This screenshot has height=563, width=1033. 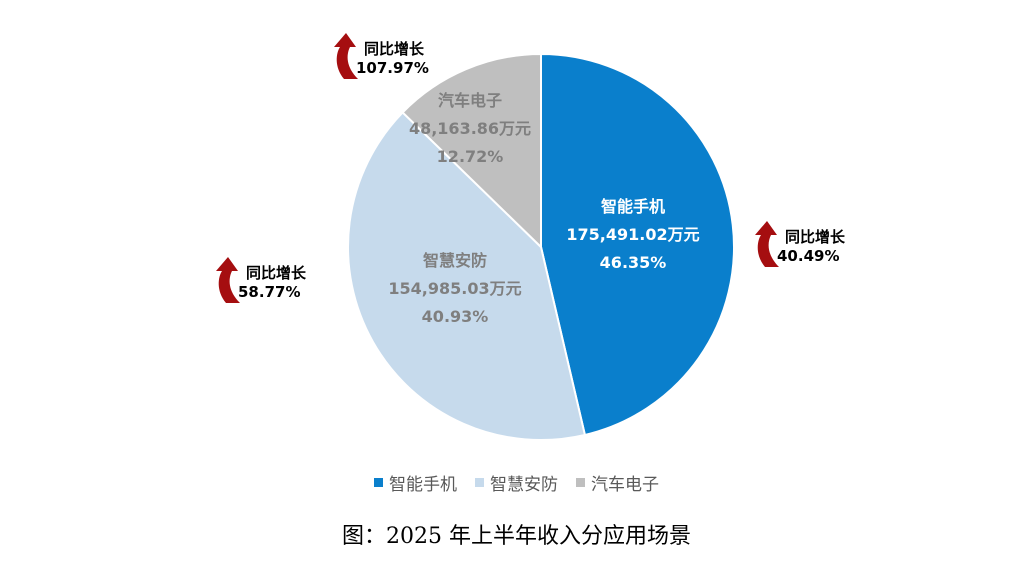 I want to click on slice-auto-electronics-growth-title: 同比增长, so click(x=394, y=49).